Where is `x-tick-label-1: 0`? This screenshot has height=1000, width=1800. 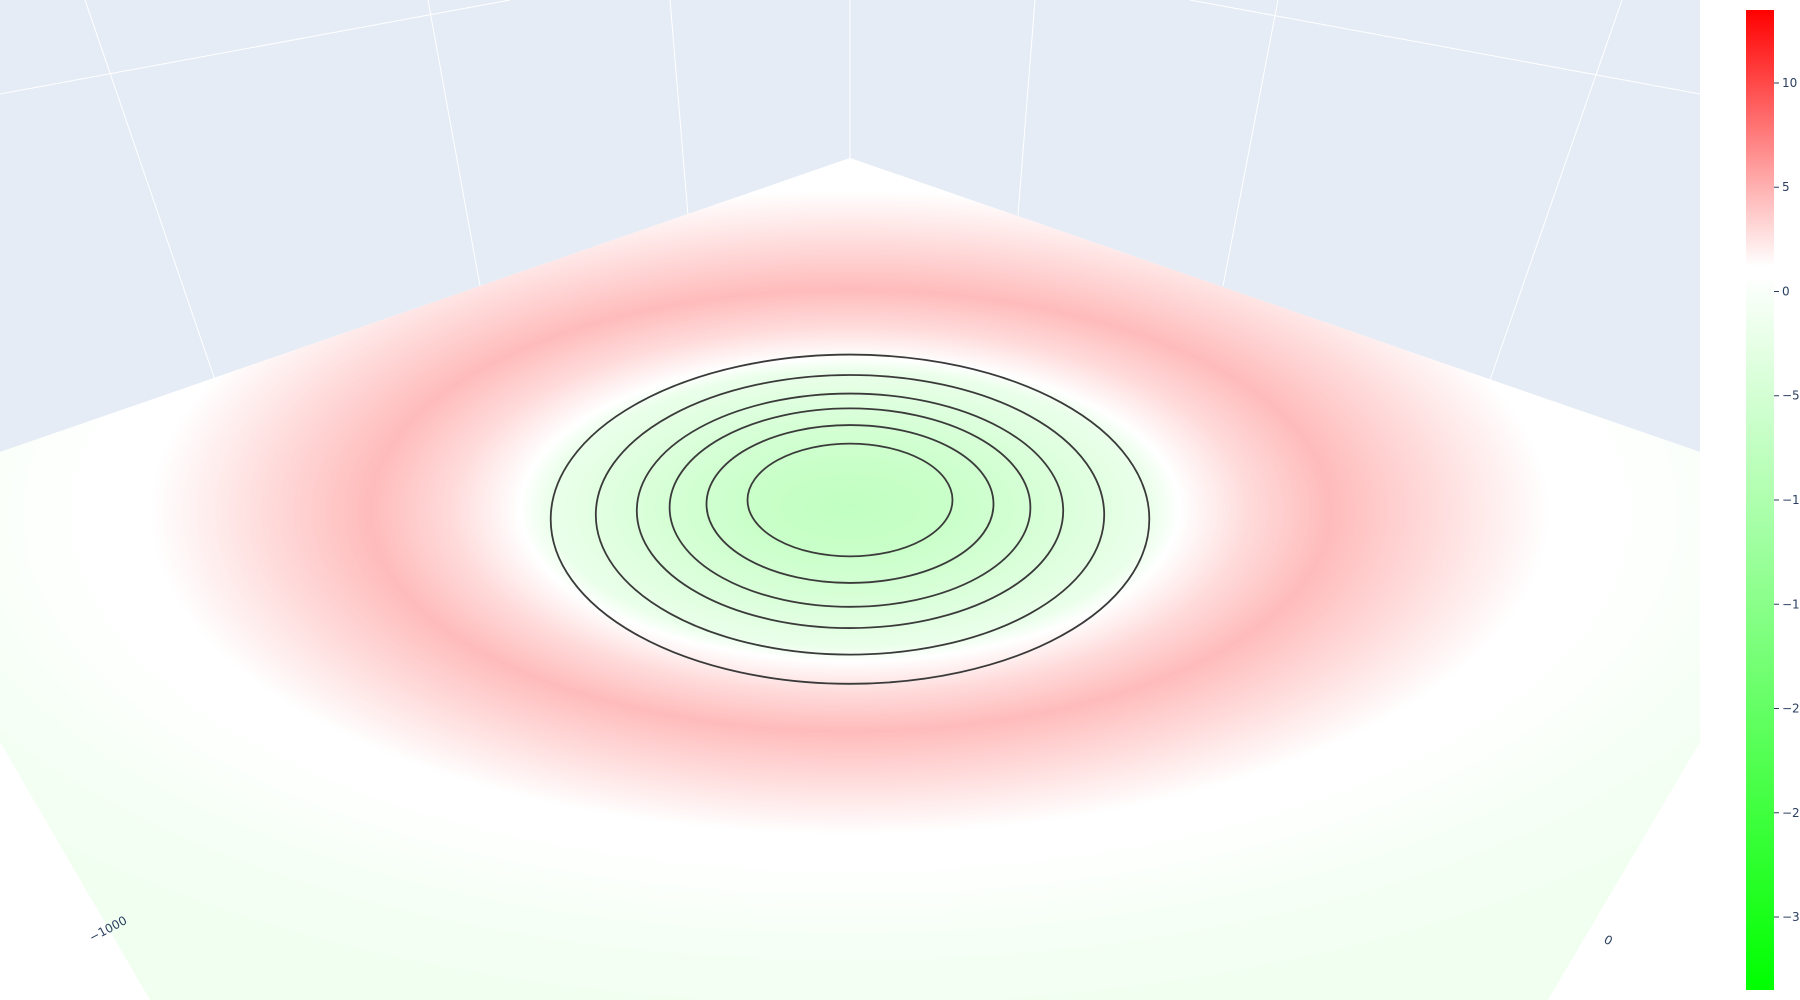
x-tick-label-1: 0 is located at coordinates (1608, 940).